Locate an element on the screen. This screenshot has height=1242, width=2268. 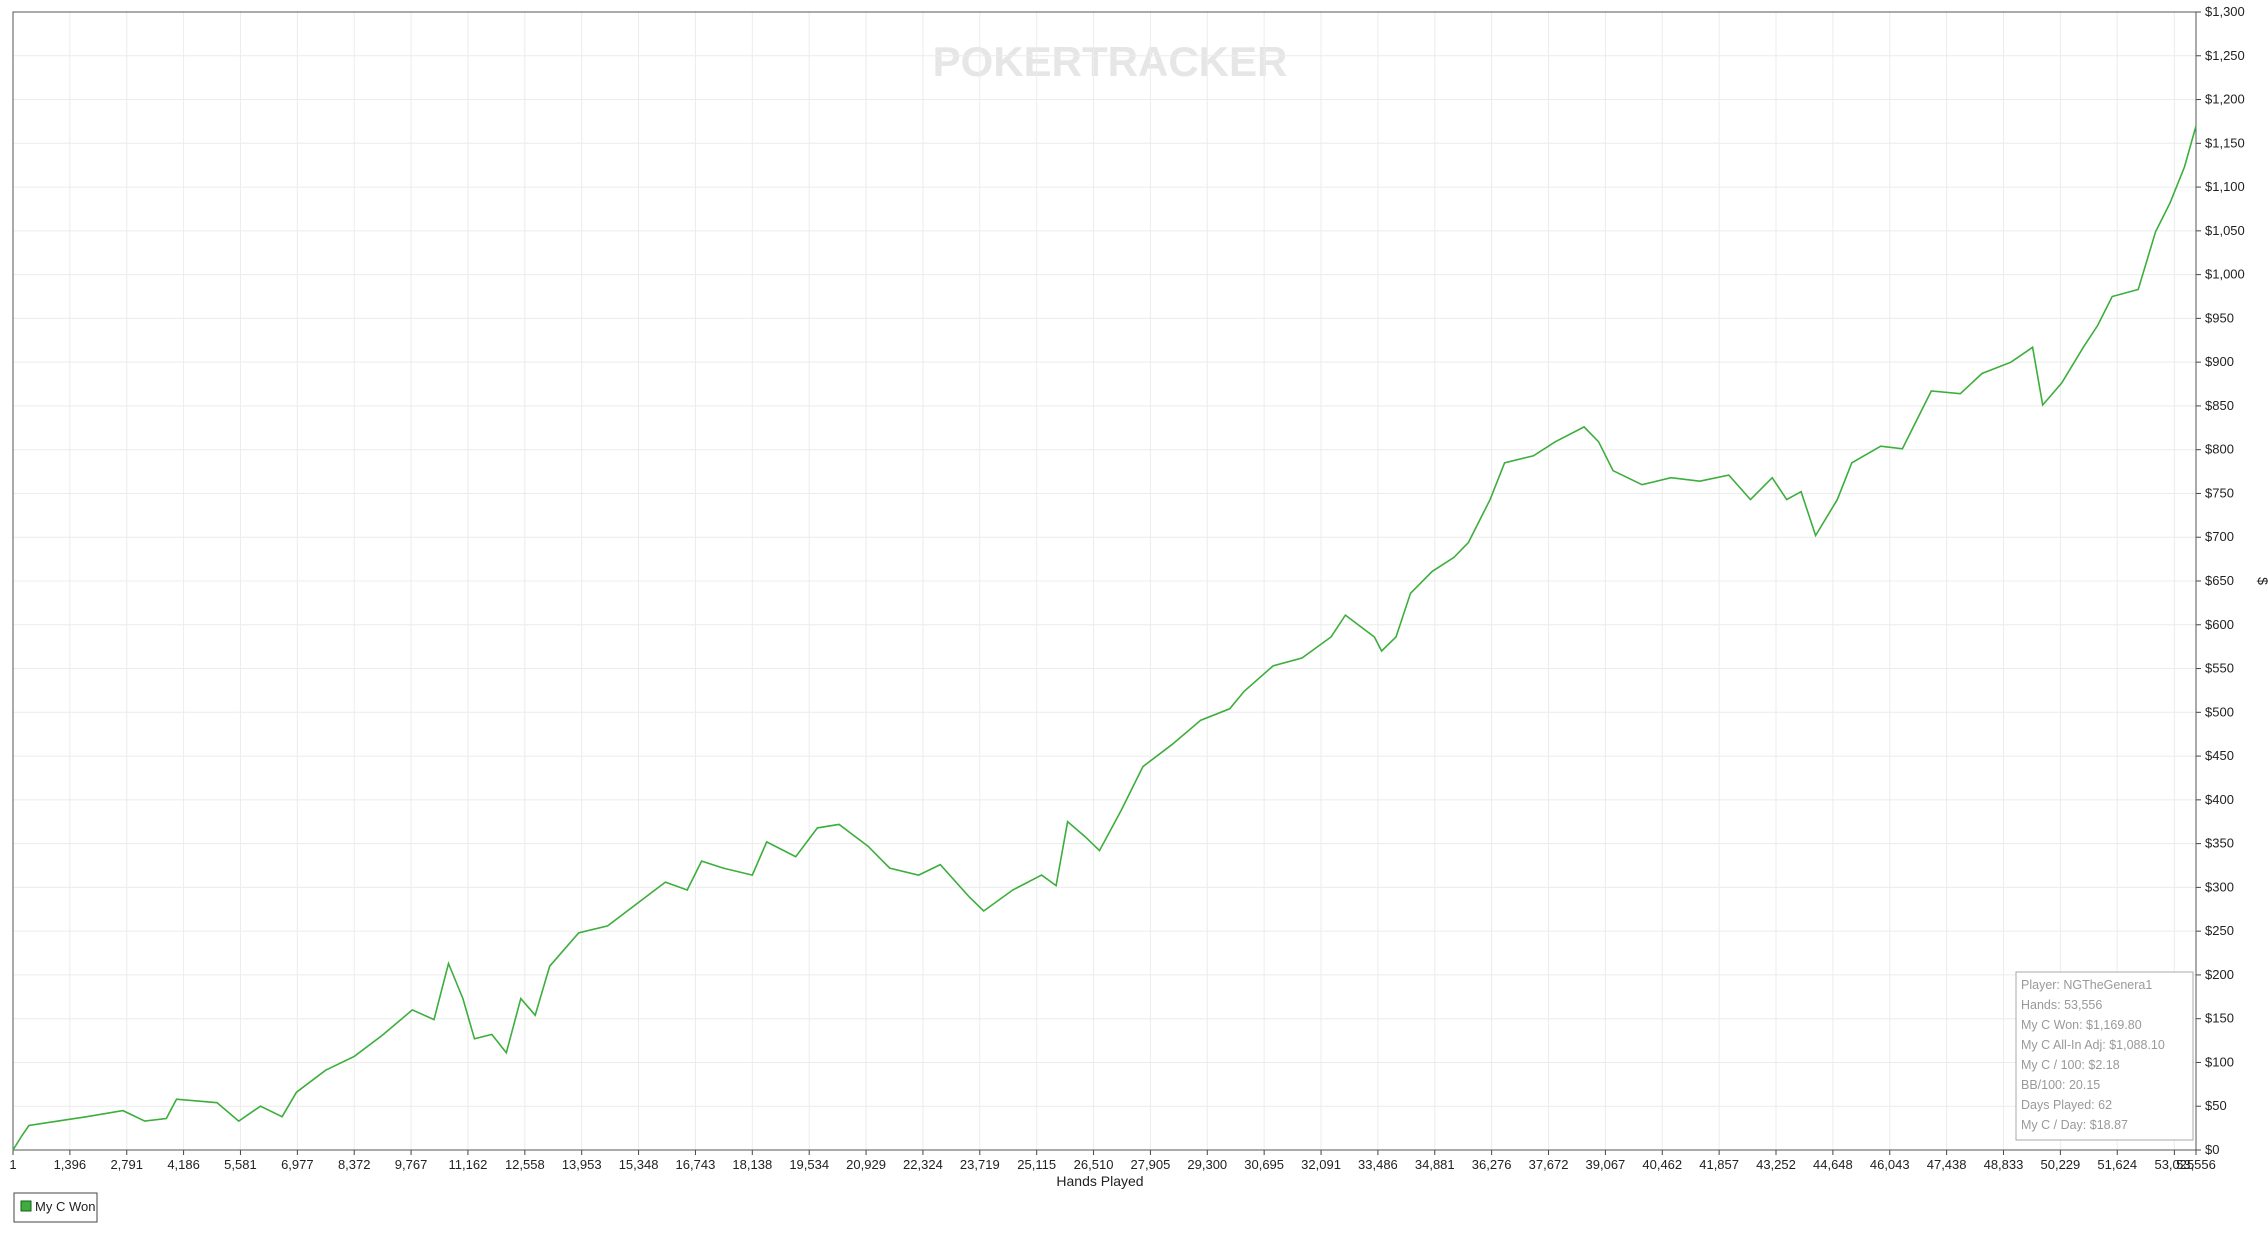
stats-line: My C / Day: $18.87 is located at coordinates (2074, 1125).